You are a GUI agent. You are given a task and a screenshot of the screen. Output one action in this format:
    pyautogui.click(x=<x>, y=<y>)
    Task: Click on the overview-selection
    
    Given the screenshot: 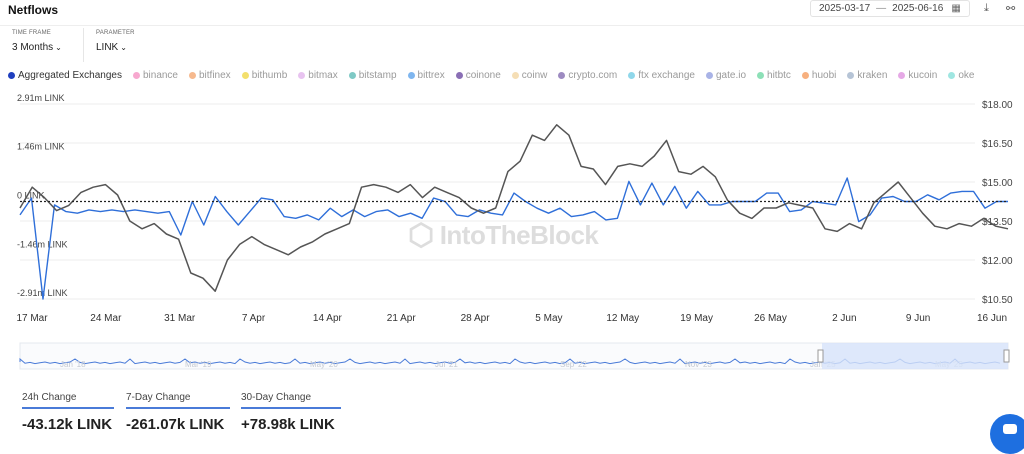 What is the action you would take?
    pyautogui.click(x=915, y=356)
    